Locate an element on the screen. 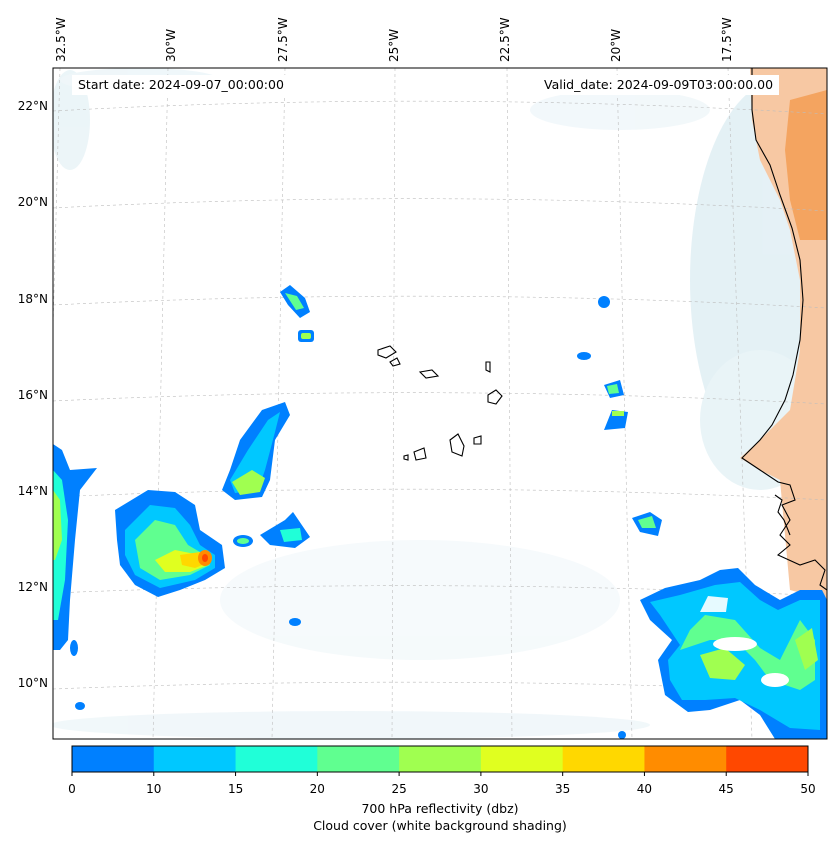 The width and height of the screenshot is (837, 843). colorbar-border is located at coordinates (440, 759).